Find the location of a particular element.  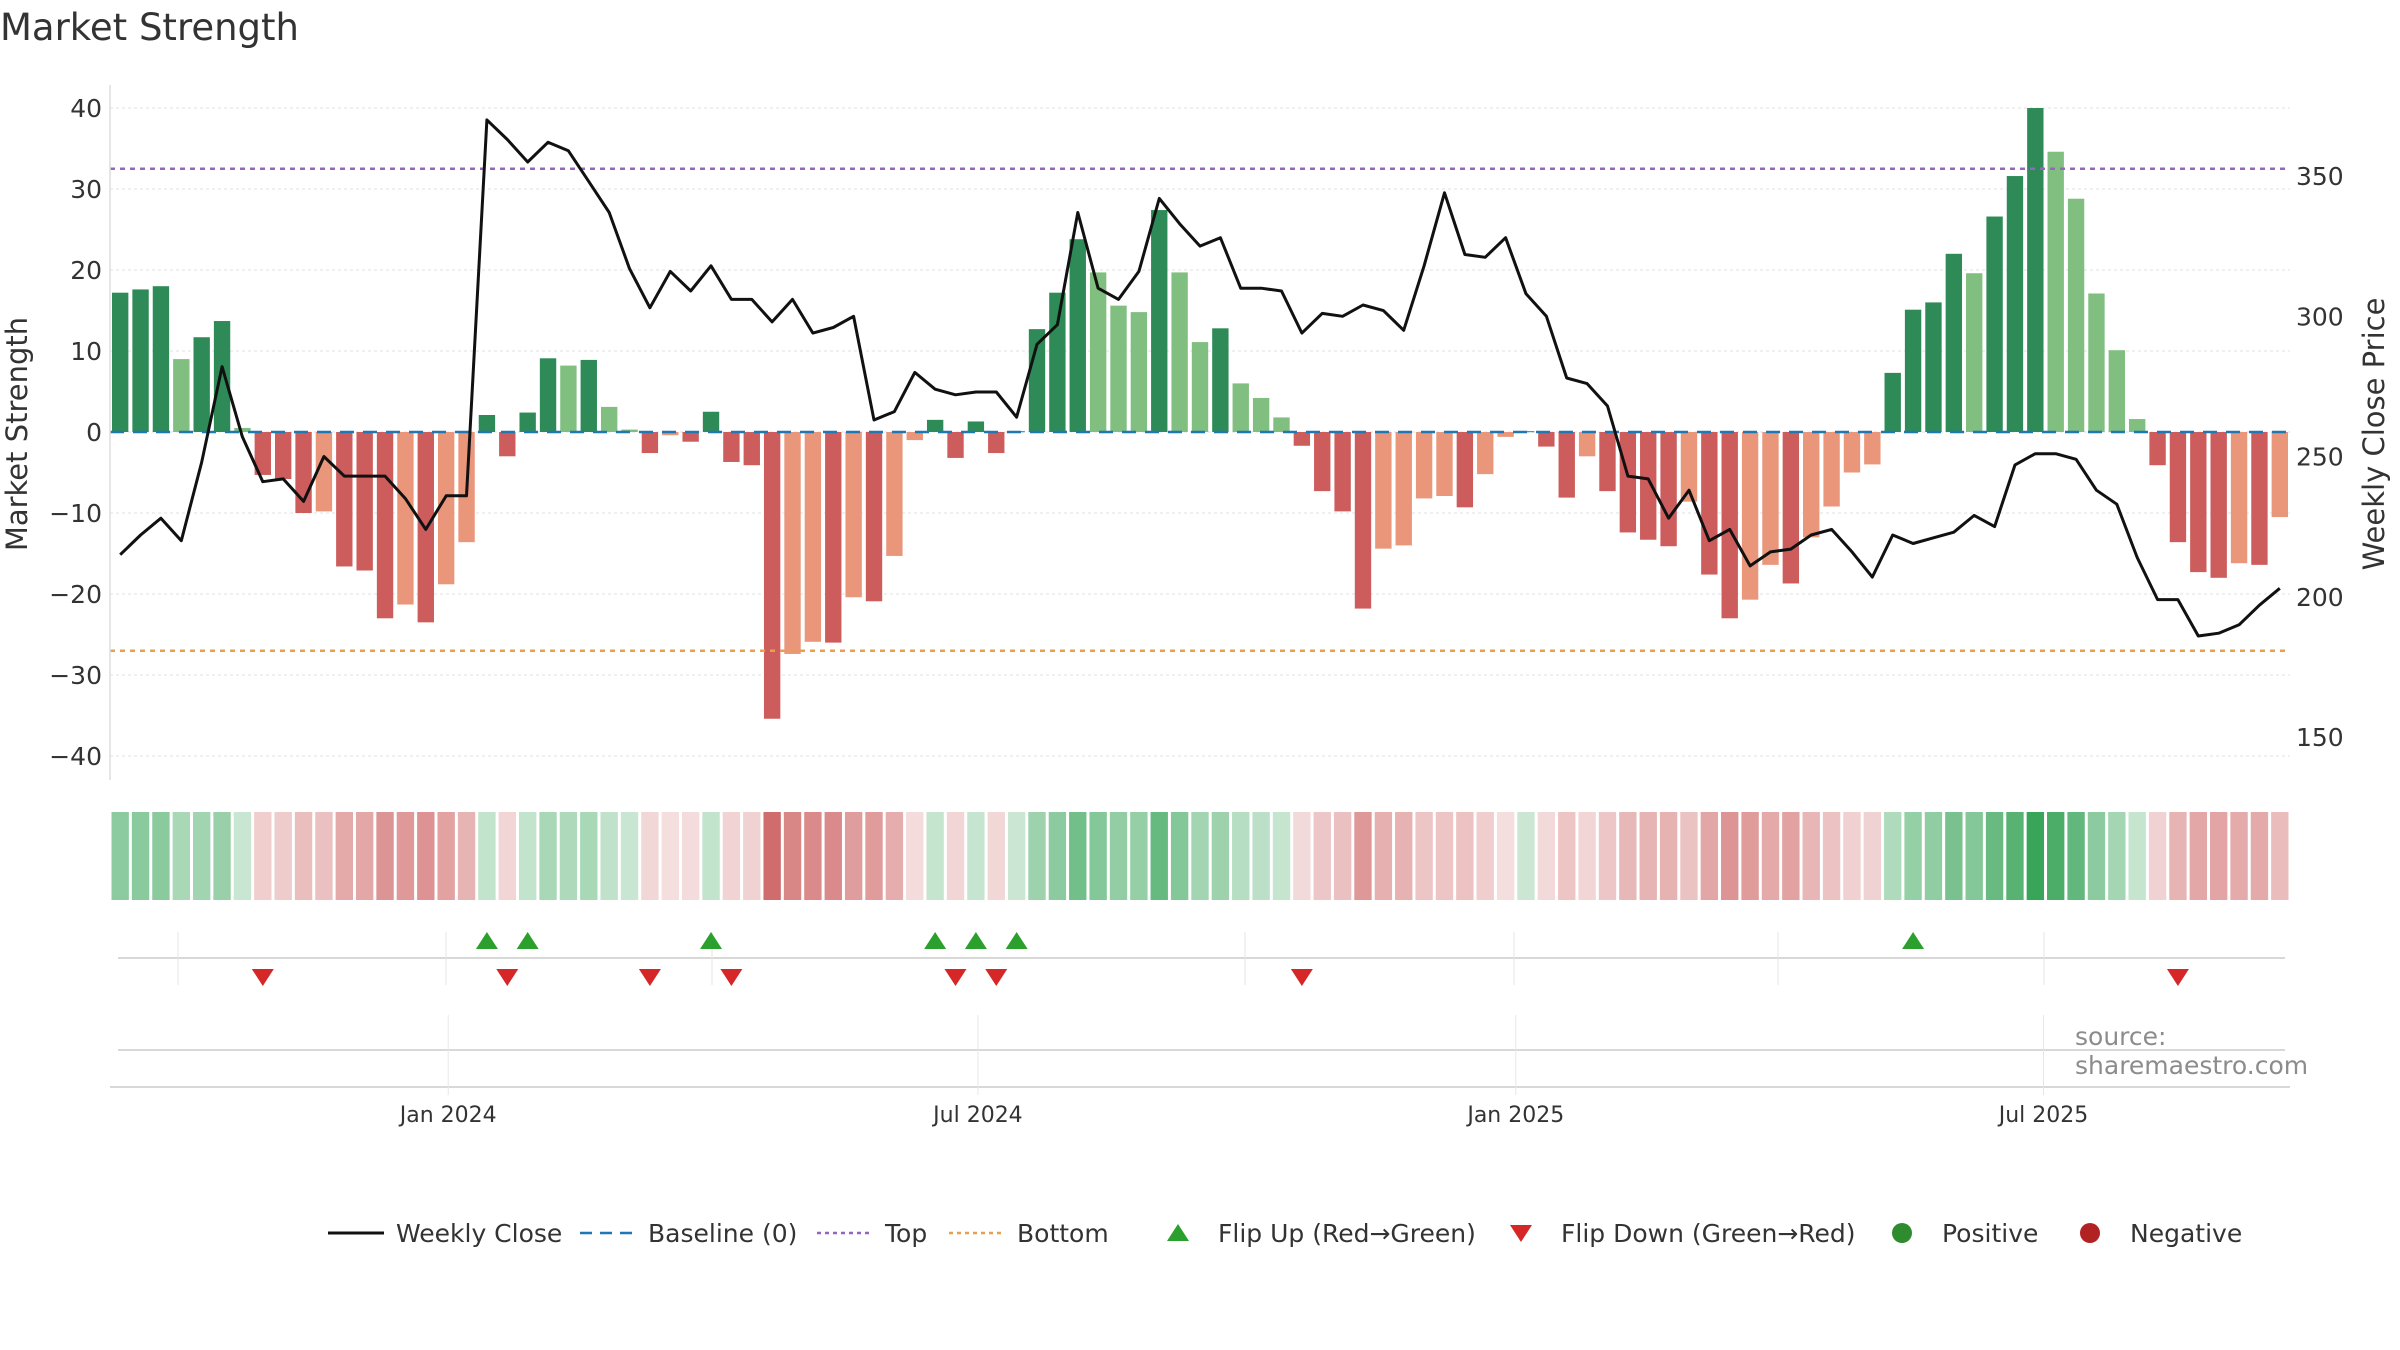

y-tick-label: 20 is located at coordinates (86, 270).